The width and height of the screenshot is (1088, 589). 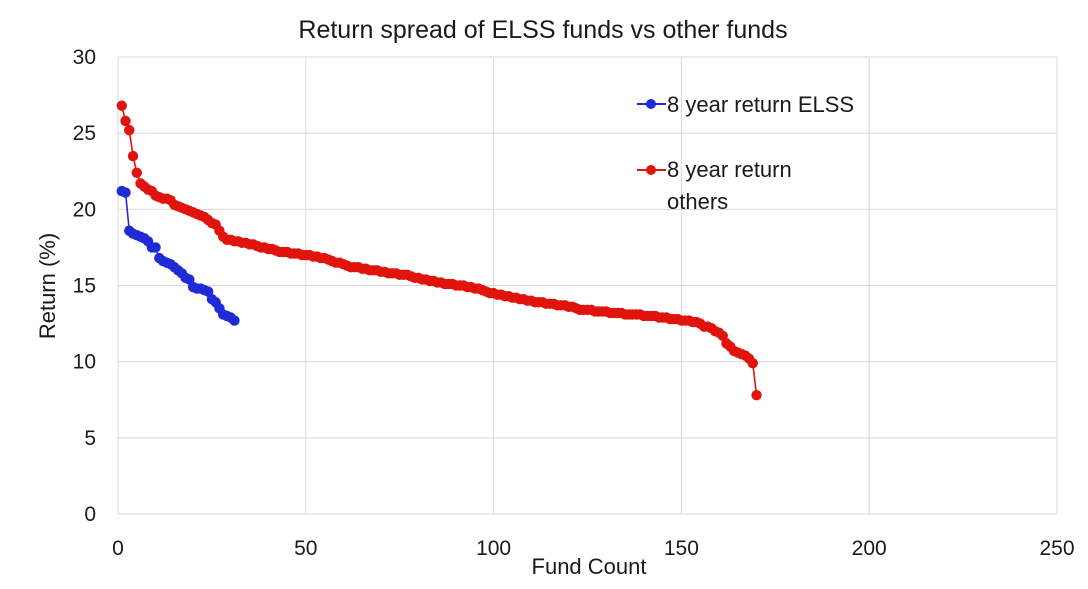 What do you see at coordinates (651, 170) in the screenshot?
I see `legend-marker-others` at bounding box center [651, 170].